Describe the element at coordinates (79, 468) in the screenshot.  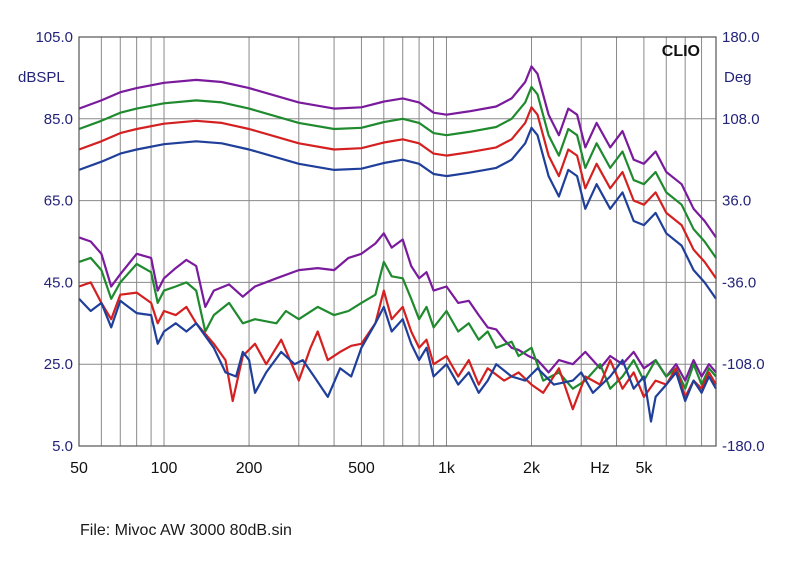
I see `x-tick-label: 50` at that location.